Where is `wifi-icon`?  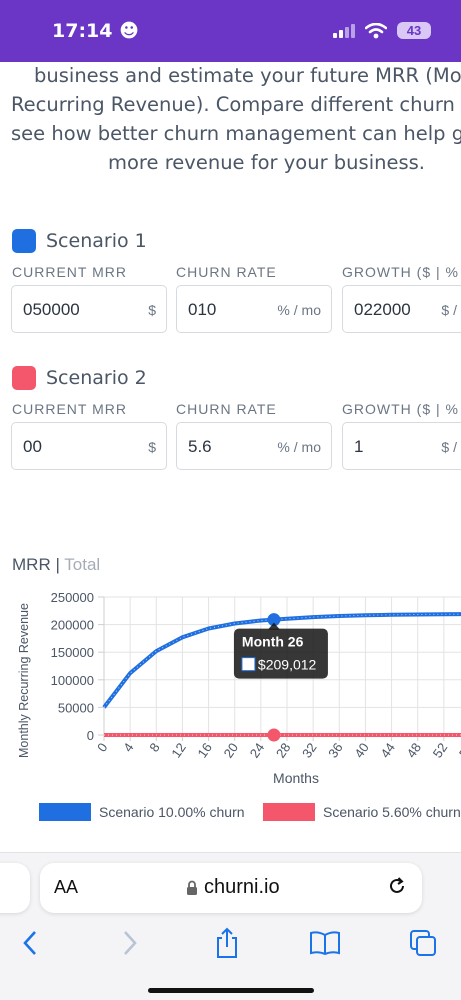 wifi-icon is located at coordinates (376, 30).